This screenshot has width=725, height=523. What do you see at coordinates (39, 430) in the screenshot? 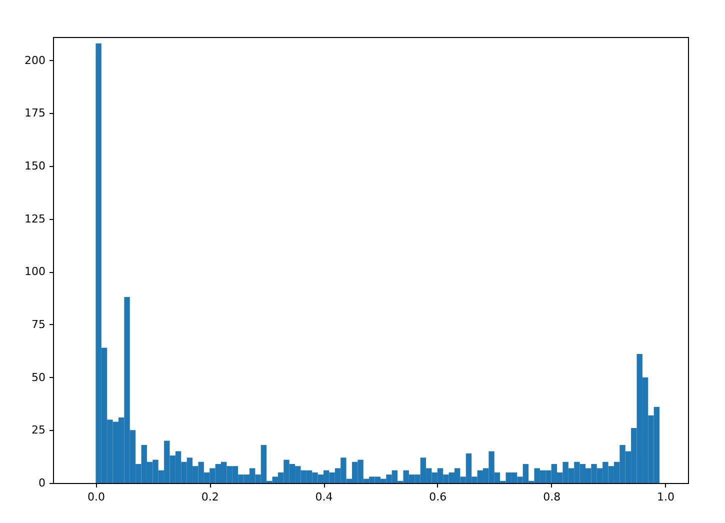
I see `y-tick-label: 25` at bounding box center [39, 430].